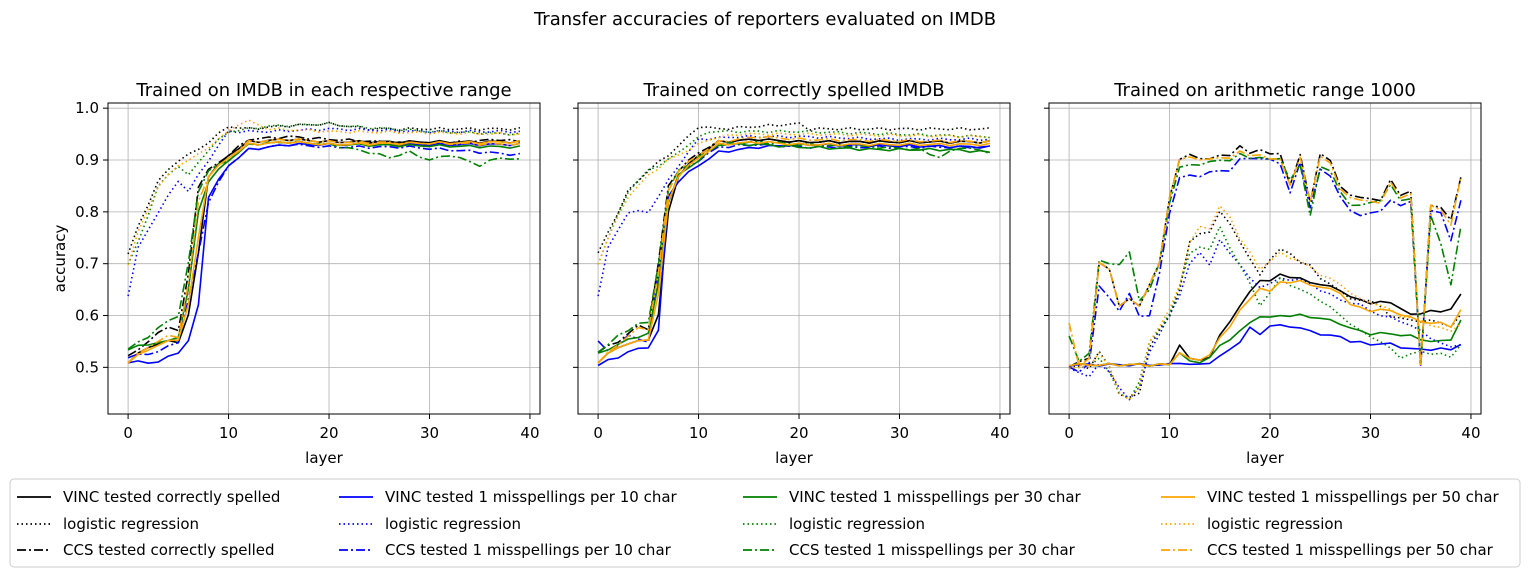 The width and height of the screenshot is (1530, 576). Describe the element at coordinates (528, 550) in the screenshot. I see `legend-label: CCS tested 1 misspellings per 10 char` at that location.